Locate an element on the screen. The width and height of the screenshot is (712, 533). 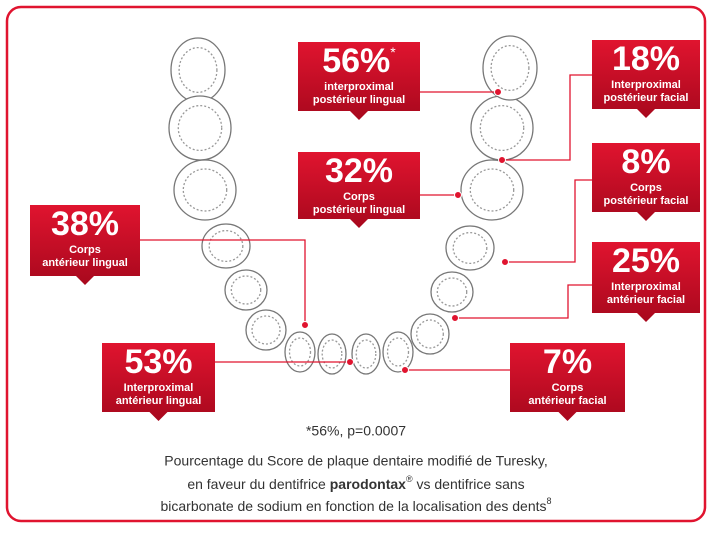
caption-text: vs dentifrice sans is located at coordinates (469, 484).